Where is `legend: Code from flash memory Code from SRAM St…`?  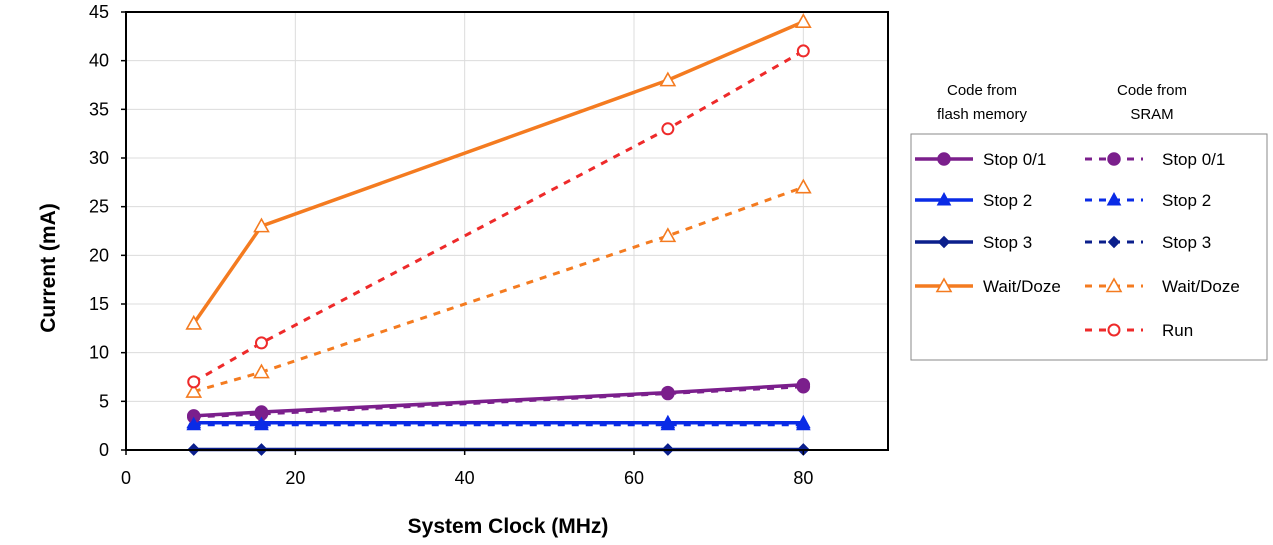
legend: Code from flash memory Code from SRAM St… is located at coordinates (1089, 221).